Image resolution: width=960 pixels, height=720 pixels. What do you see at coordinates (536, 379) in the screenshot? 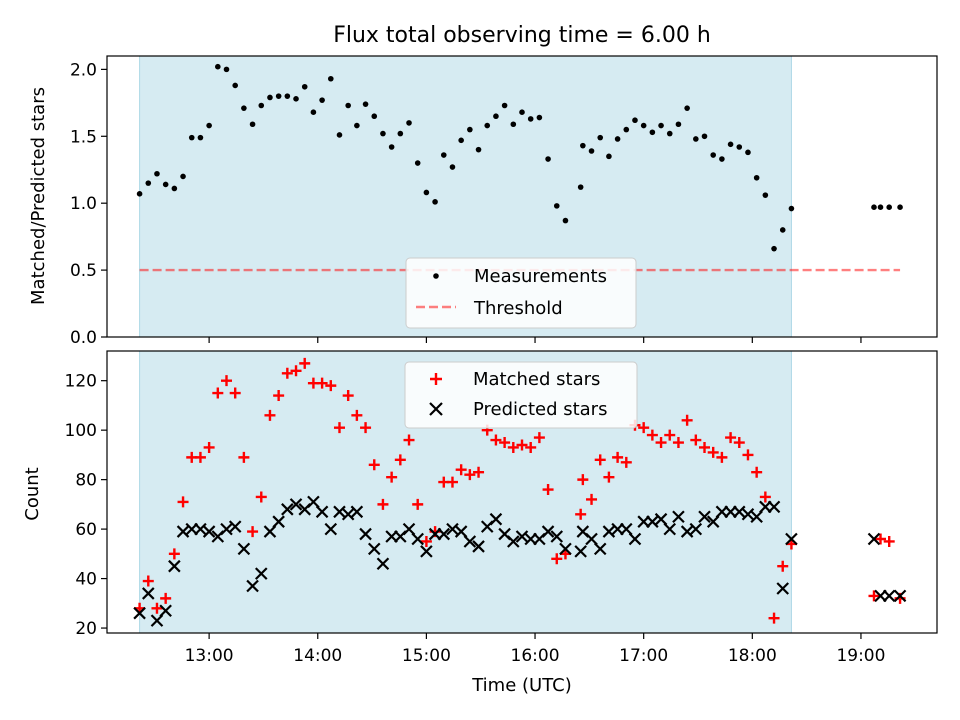
I see `legend-matched-label: Matched stars` at bounding box center [536, 379].